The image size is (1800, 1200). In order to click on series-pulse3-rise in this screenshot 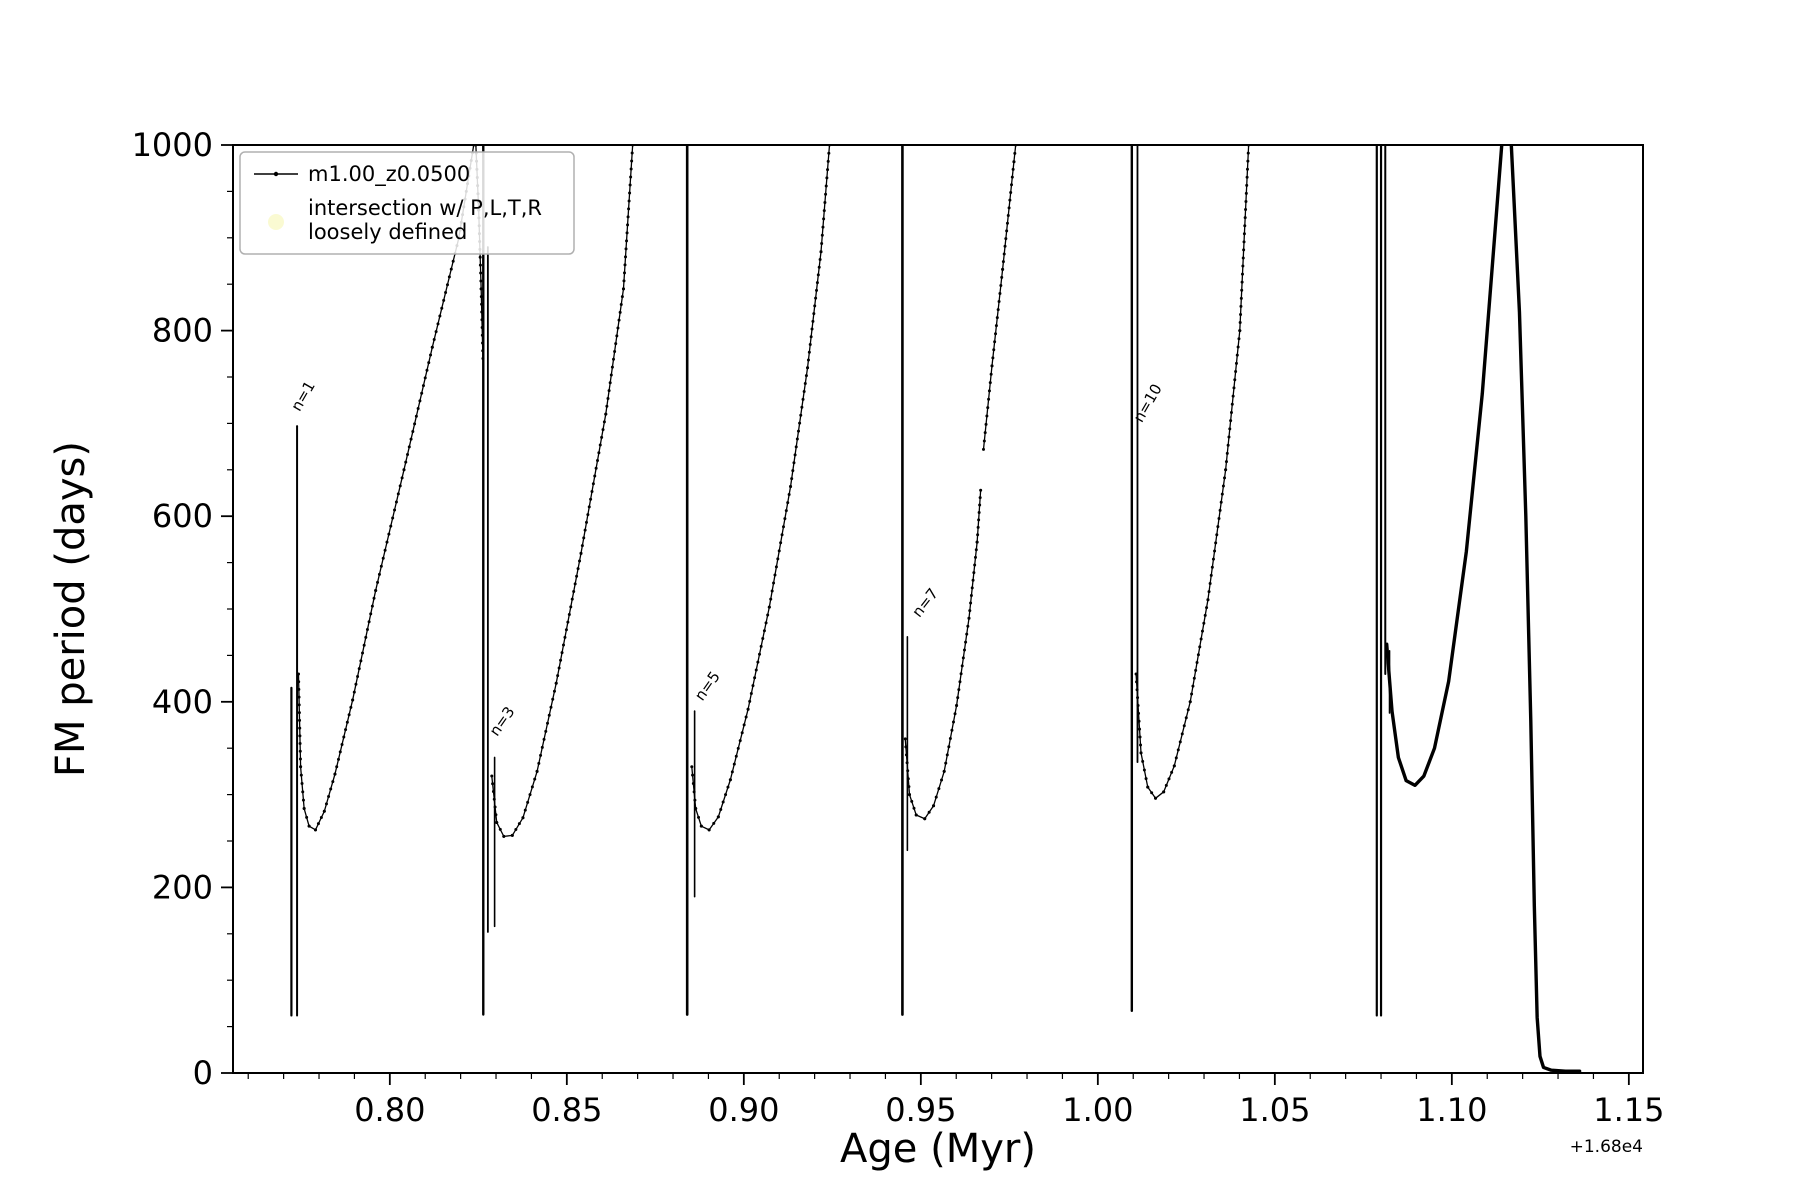, I will do `click(761, 488)`.